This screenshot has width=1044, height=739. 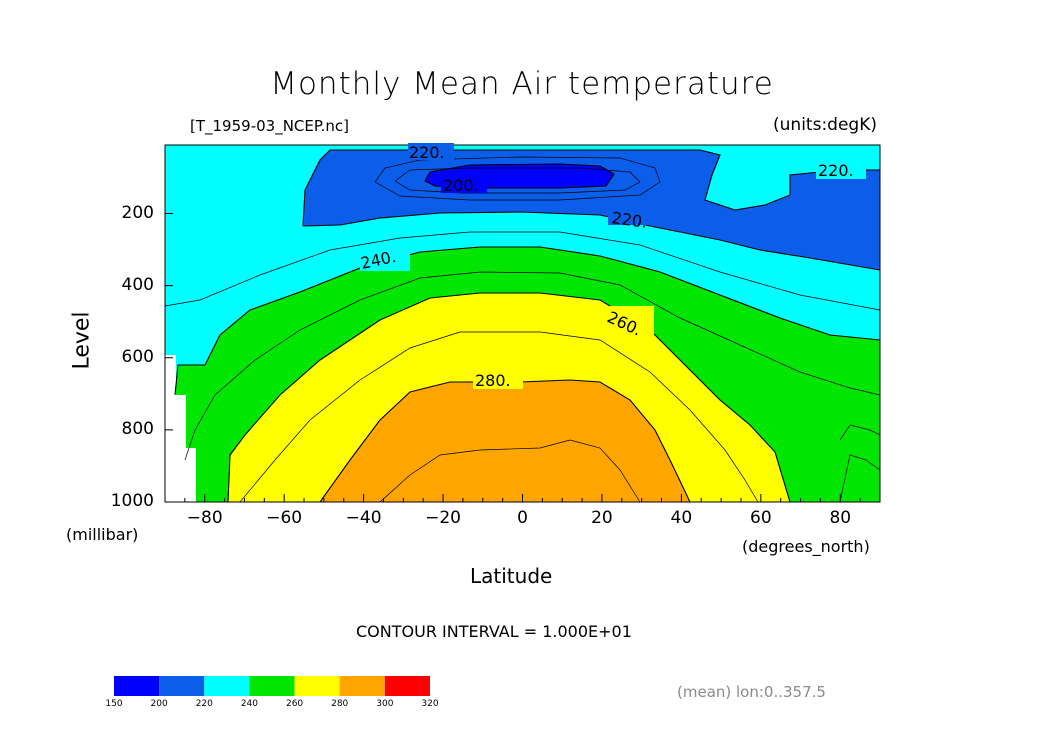 I want to click on colorbar-tick-label: 300, so click(x=385, y=704).